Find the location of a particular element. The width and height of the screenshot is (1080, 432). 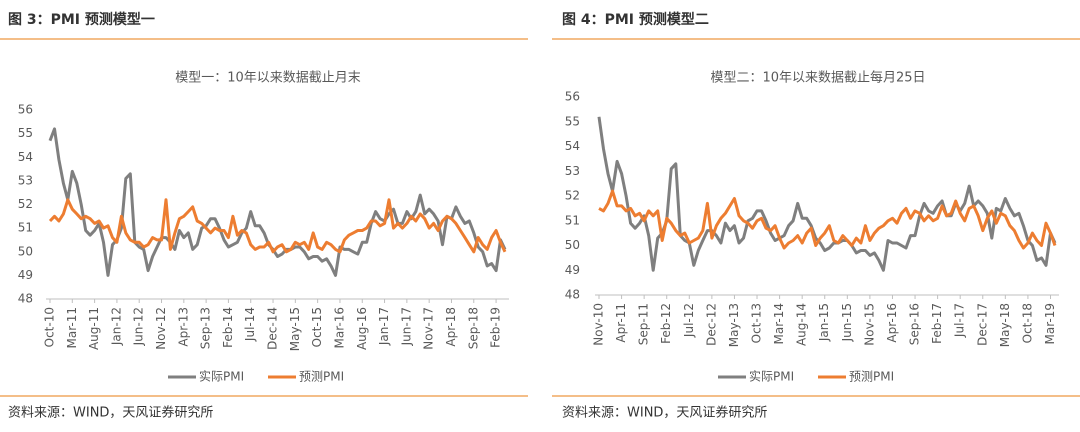

x-tick-label: Aug-11 is located at coordinates (94, 328).